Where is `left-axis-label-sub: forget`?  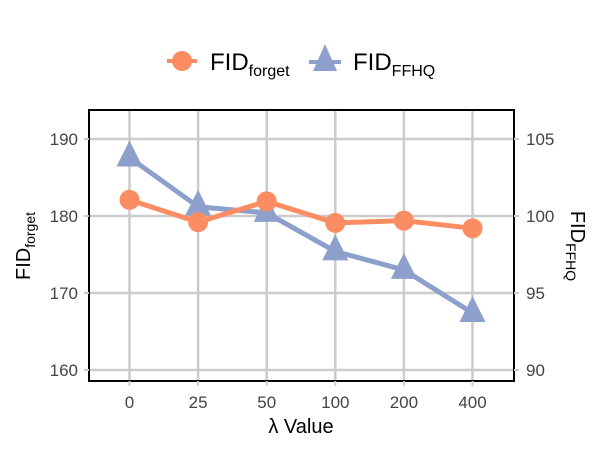 left-axis-label-sub: forget is located at coordinates (30, 230).